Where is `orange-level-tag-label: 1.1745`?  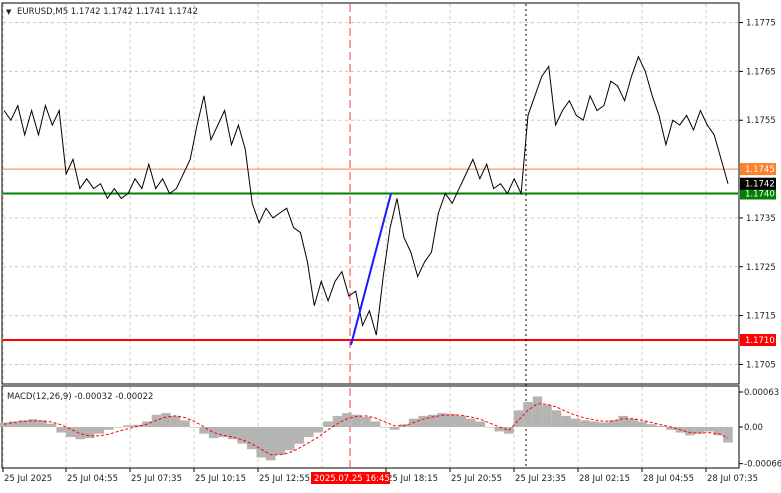 orange-level-tag-label: 1.1745 is located at coordinates (760, 170).